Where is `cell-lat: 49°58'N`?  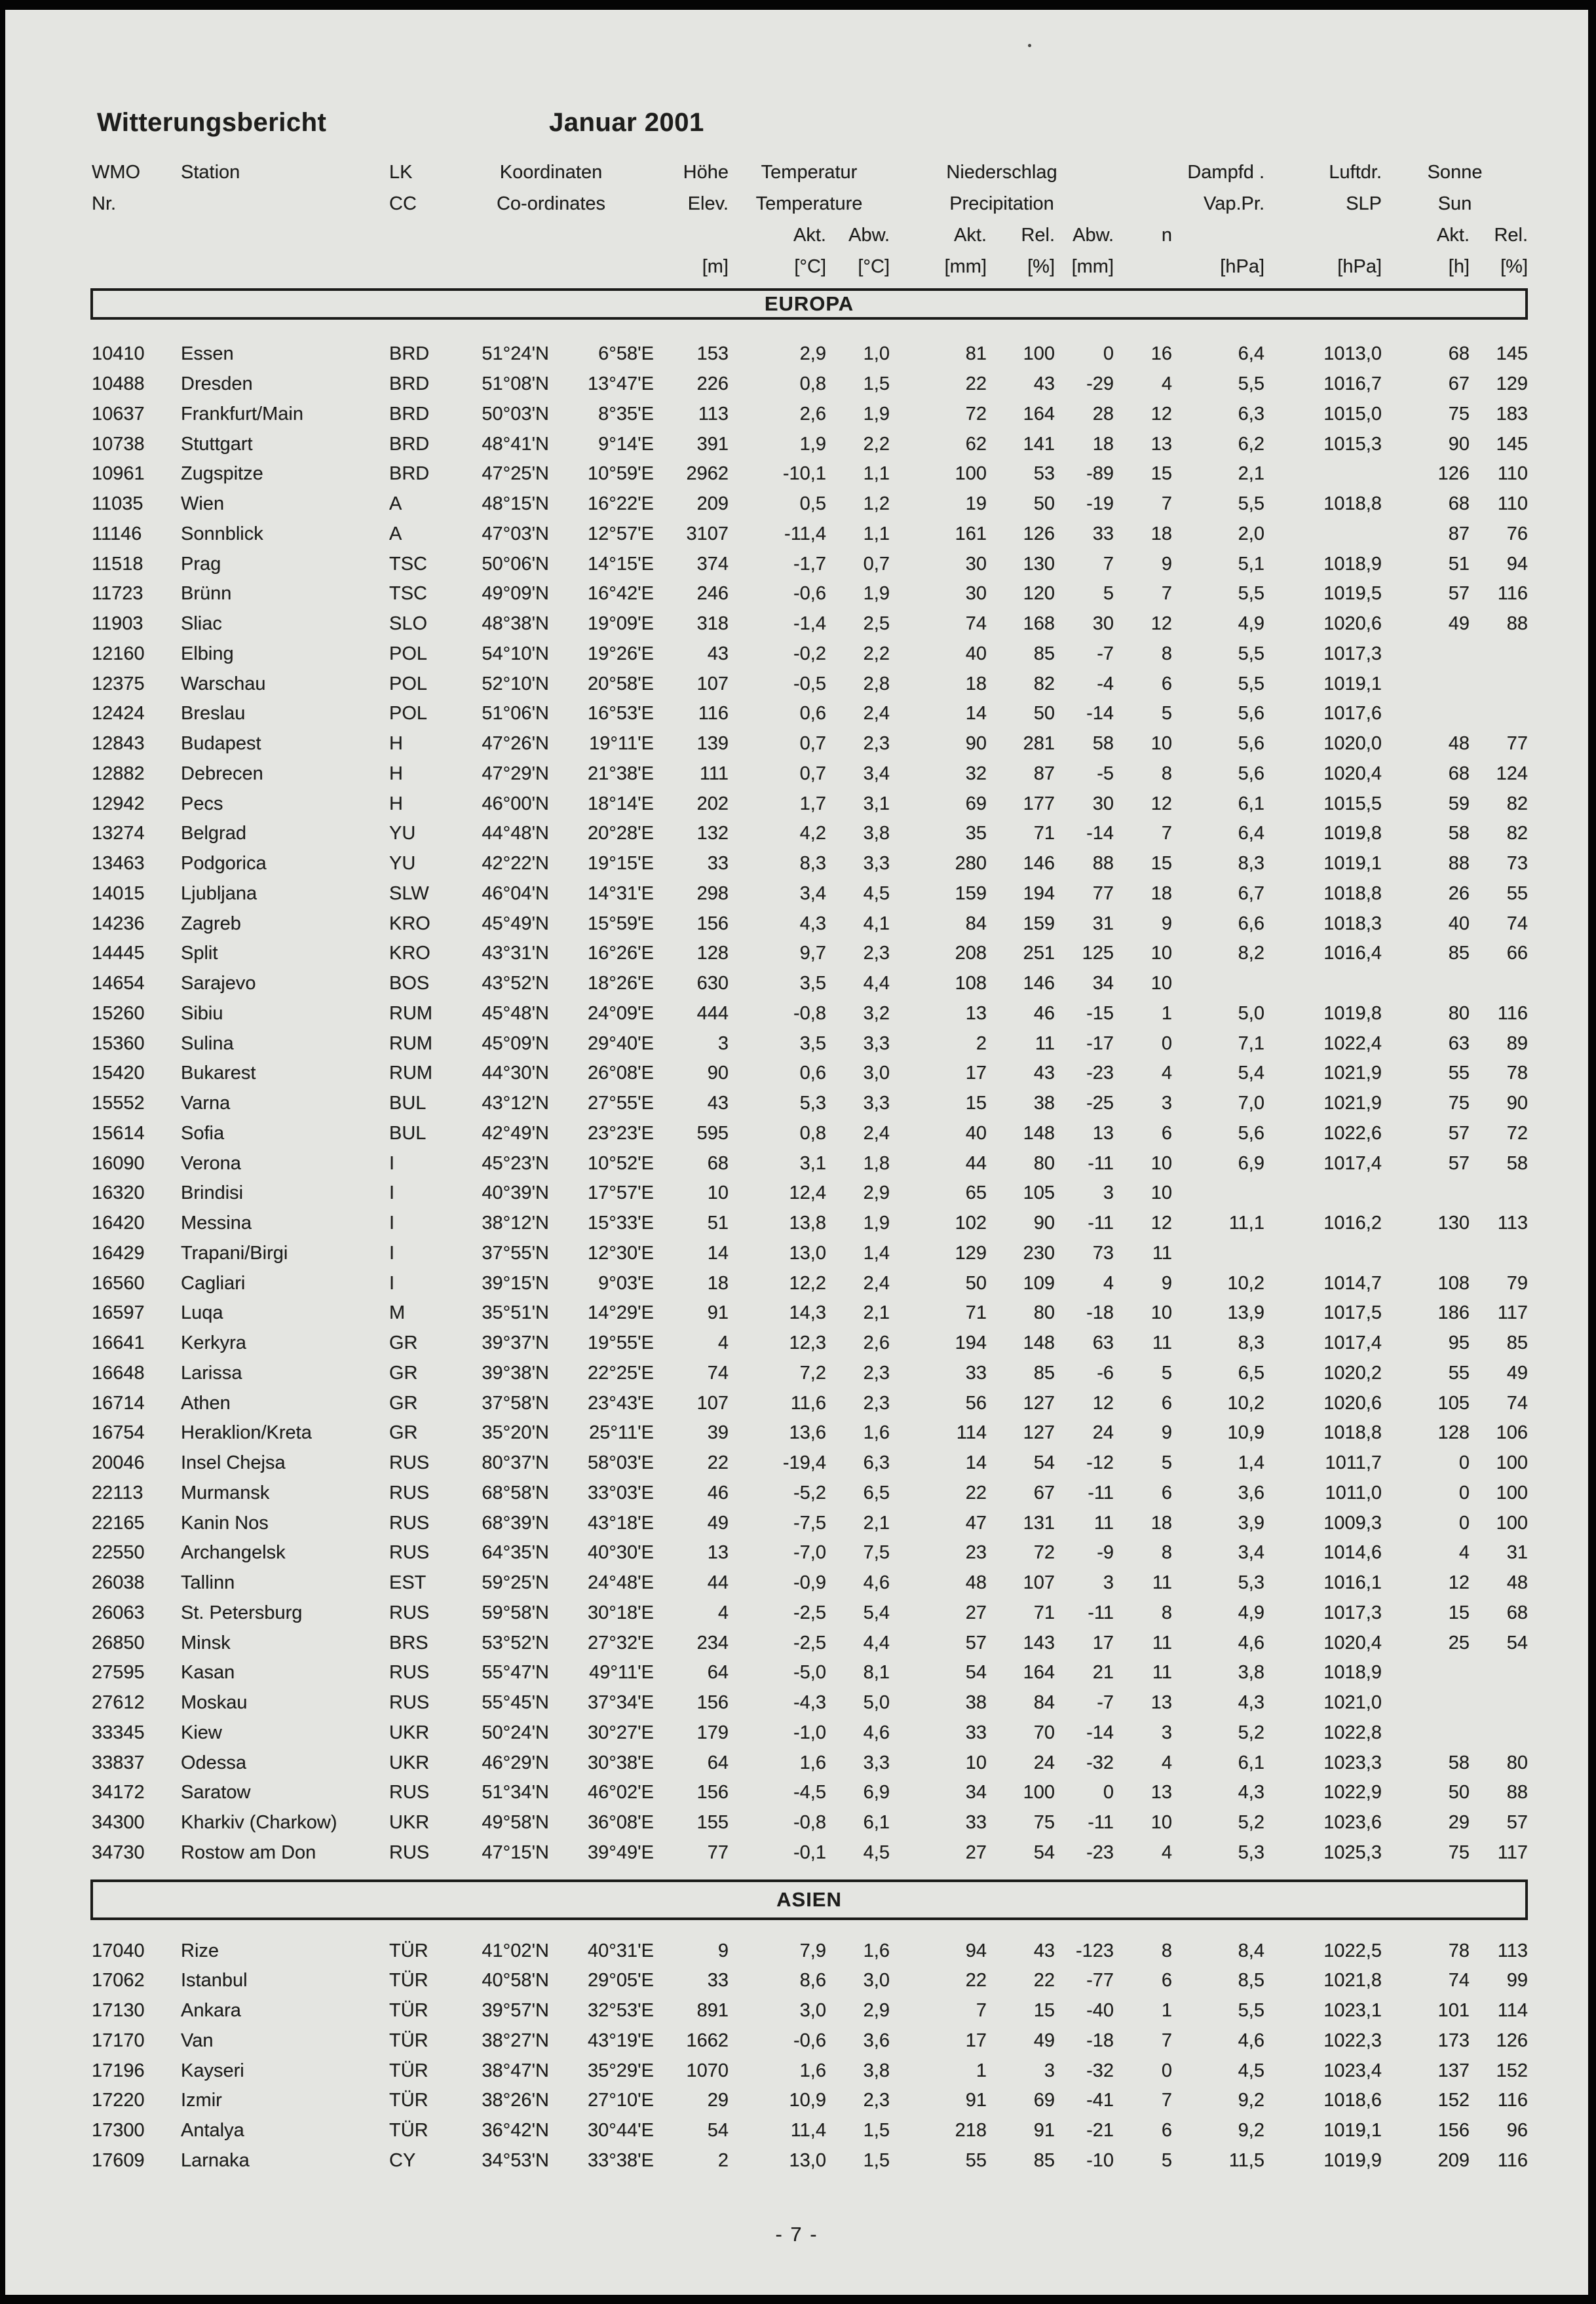 cell-lat: 49°58'N is located at coordinates (515, 1823).